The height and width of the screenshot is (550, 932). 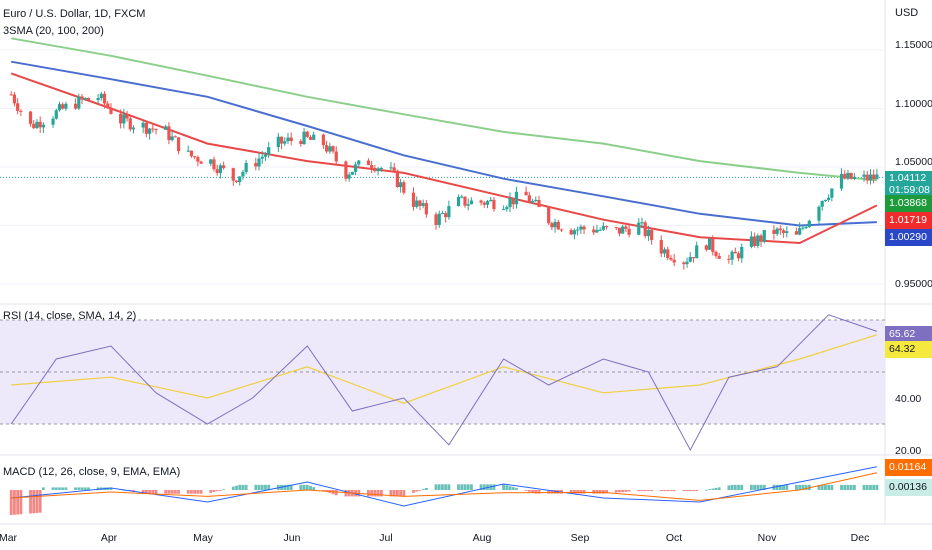 I want to click on sma-legend: 3SMA (20, 100, 200), so click(x=53, y=31).